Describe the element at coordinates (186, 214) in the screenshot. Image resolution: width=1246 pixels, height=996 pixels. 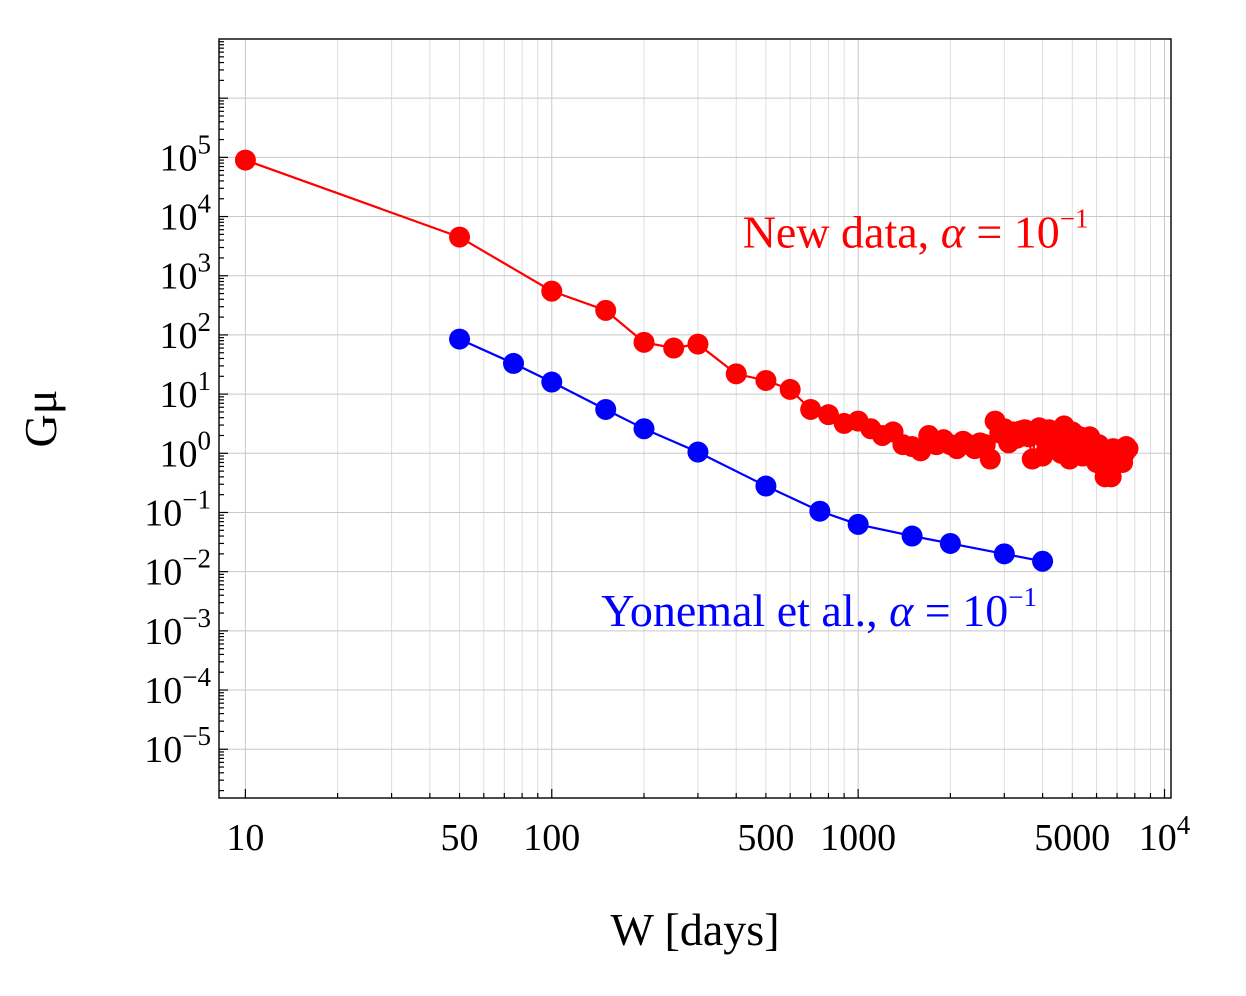
I see `y-tick-label: 10⁴` at that location.